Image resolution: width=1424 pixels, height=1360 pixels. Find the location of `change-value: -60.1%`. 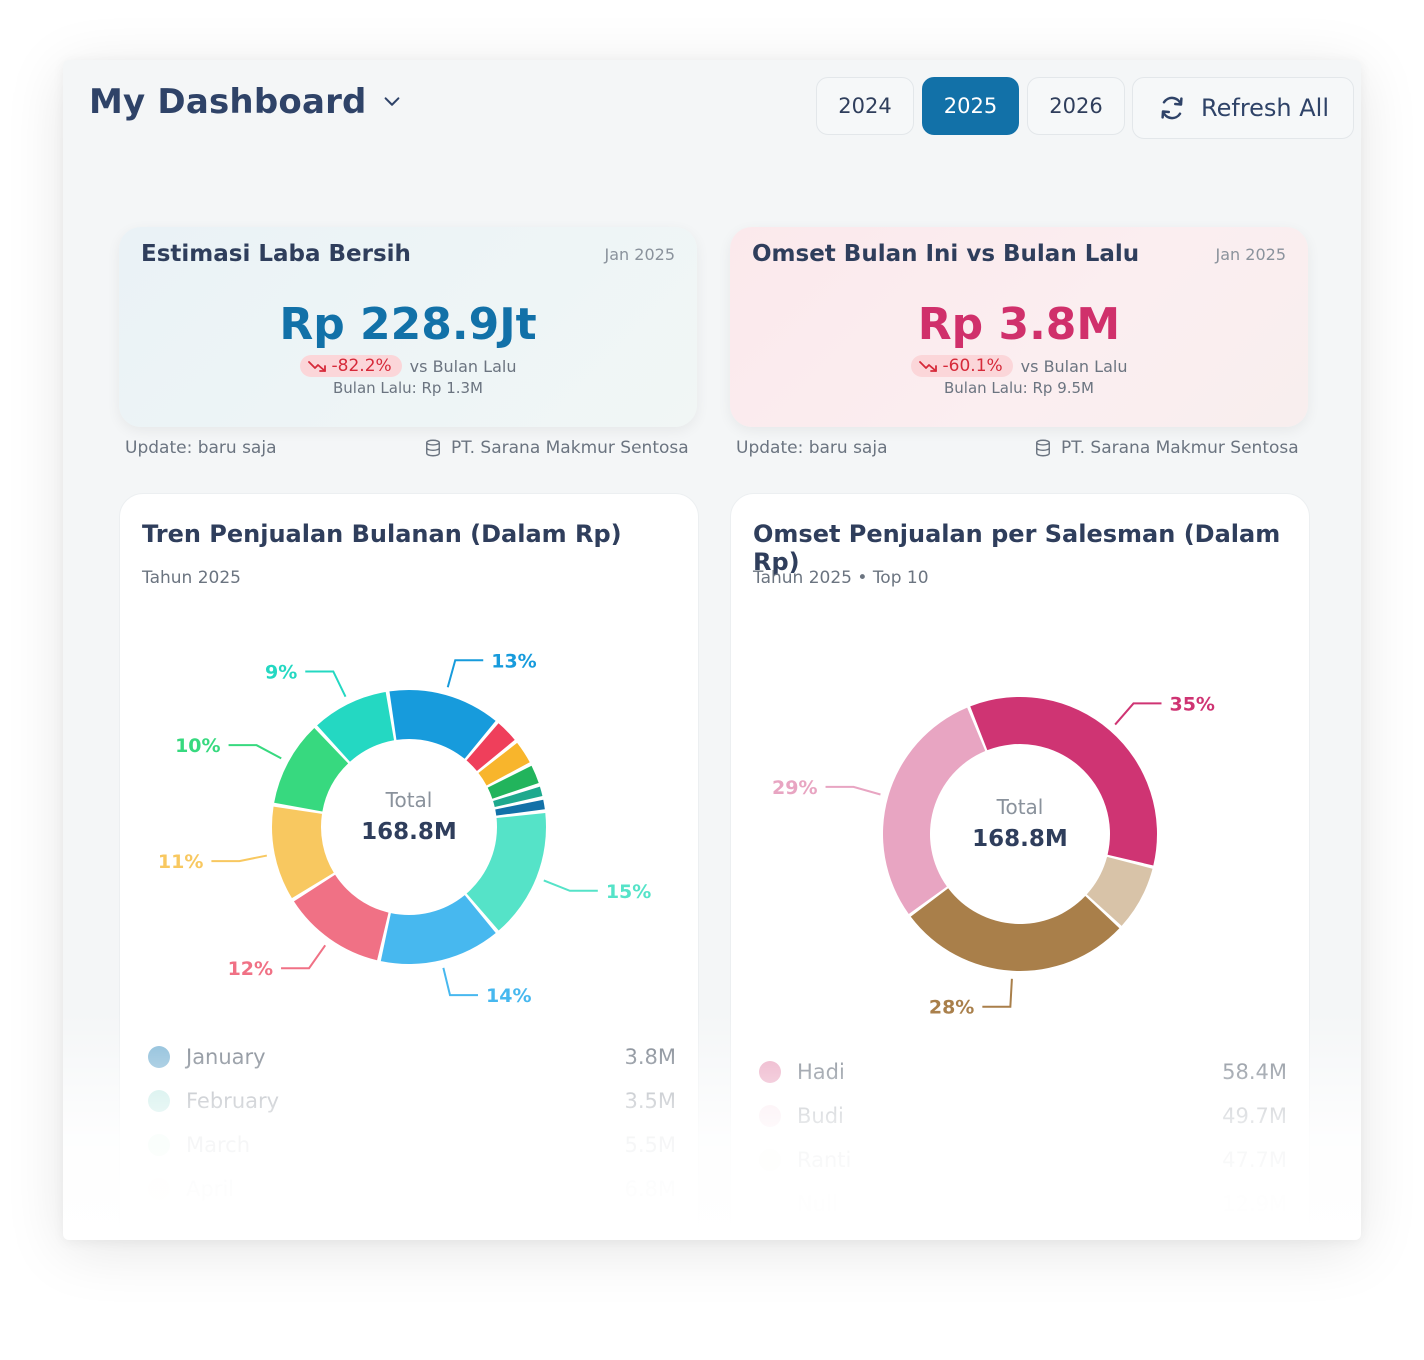

change-value: -60.1% is located at coordinates (972, 366).